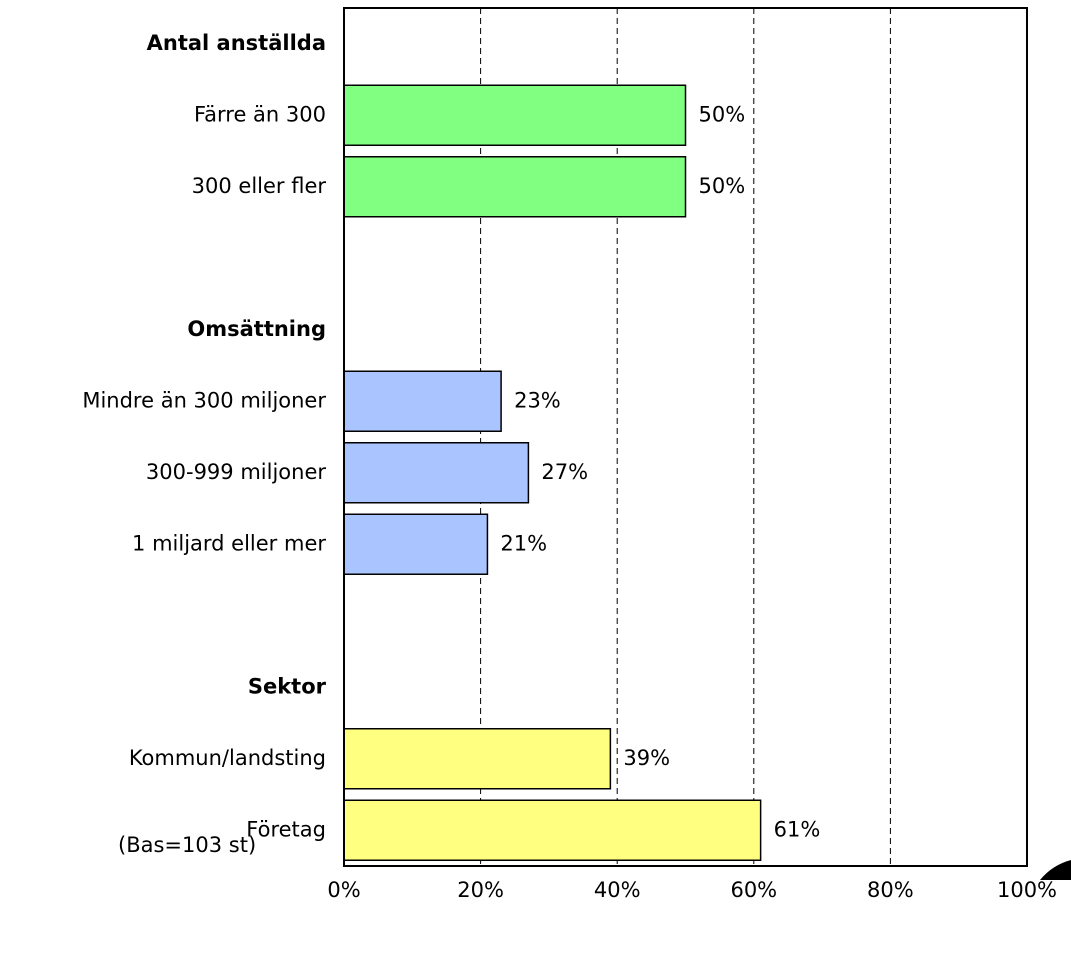  What do you see at coordinates (286, 829) in the screenshot?
I see `y-tick-label: Företag` at bounding box center [286, 829].